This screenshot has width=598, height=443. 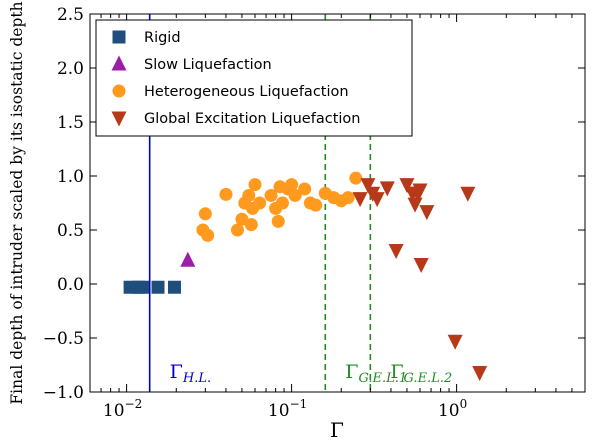 What do you see at coordinates (122, 409) in the screenshot?
I see `x-tick-label: 10⁻²` at bounding box center [122, 409].